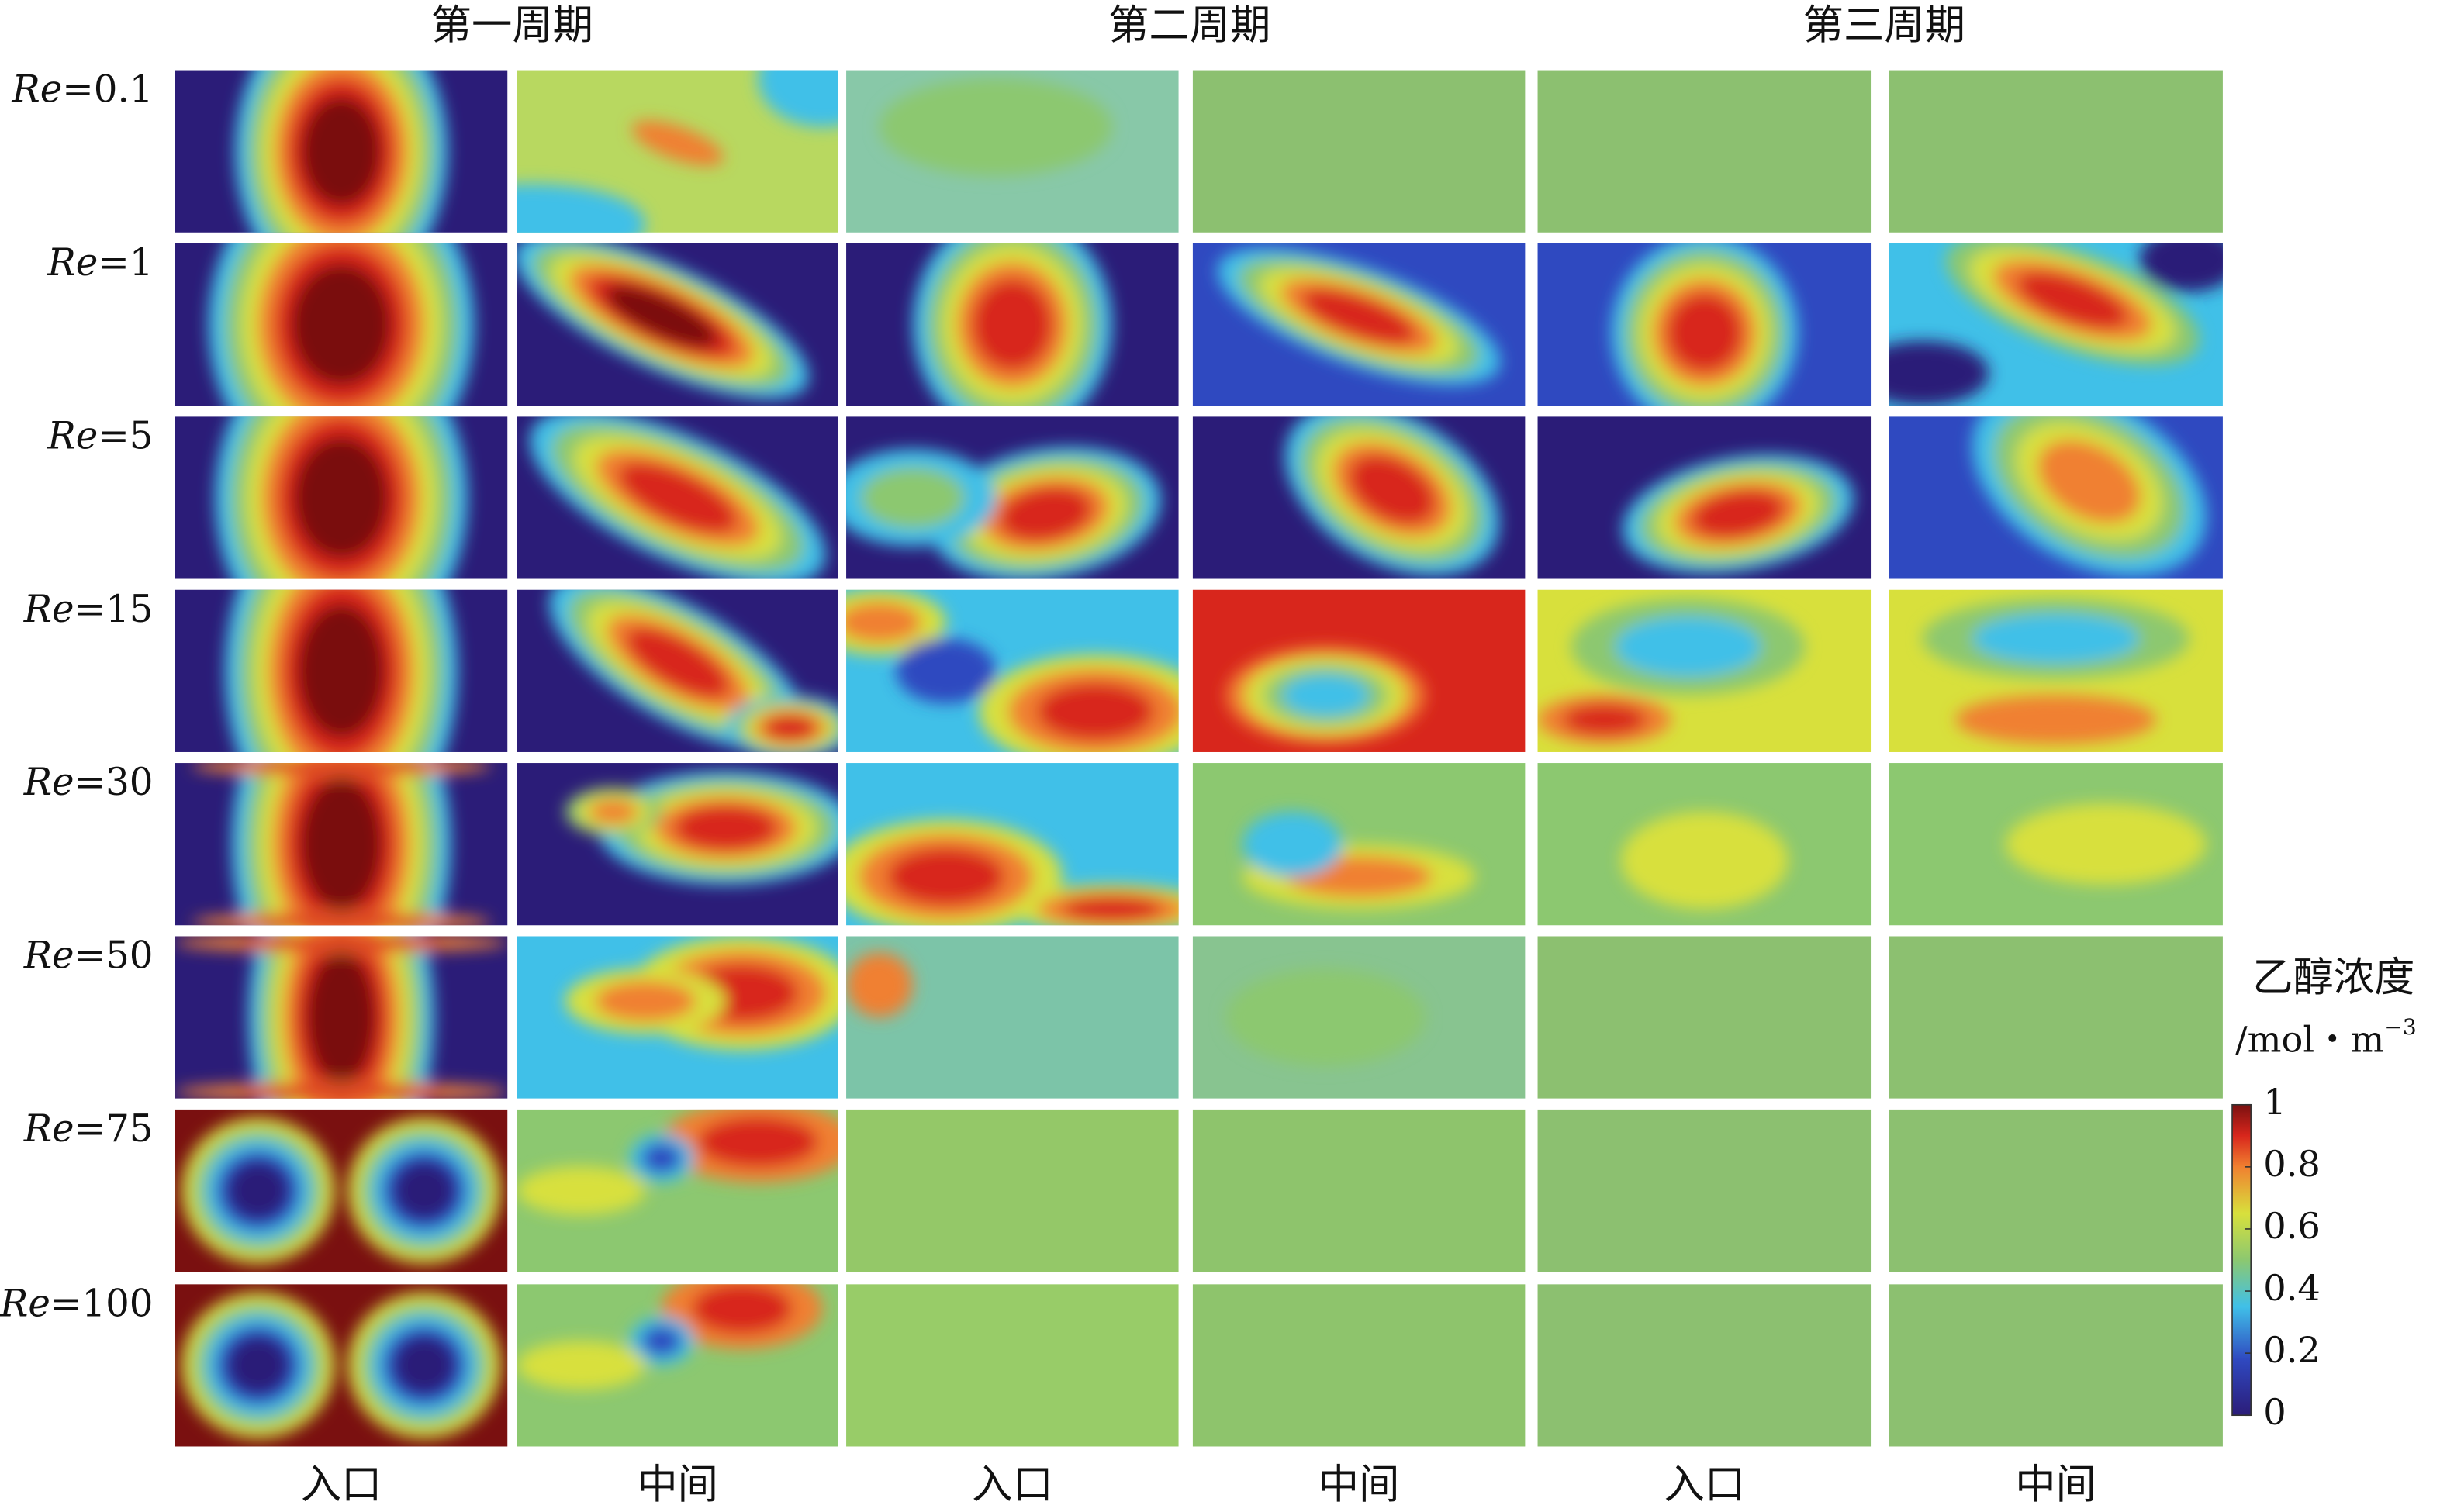  I want to click on re-value: =100, so click(102, 1303).